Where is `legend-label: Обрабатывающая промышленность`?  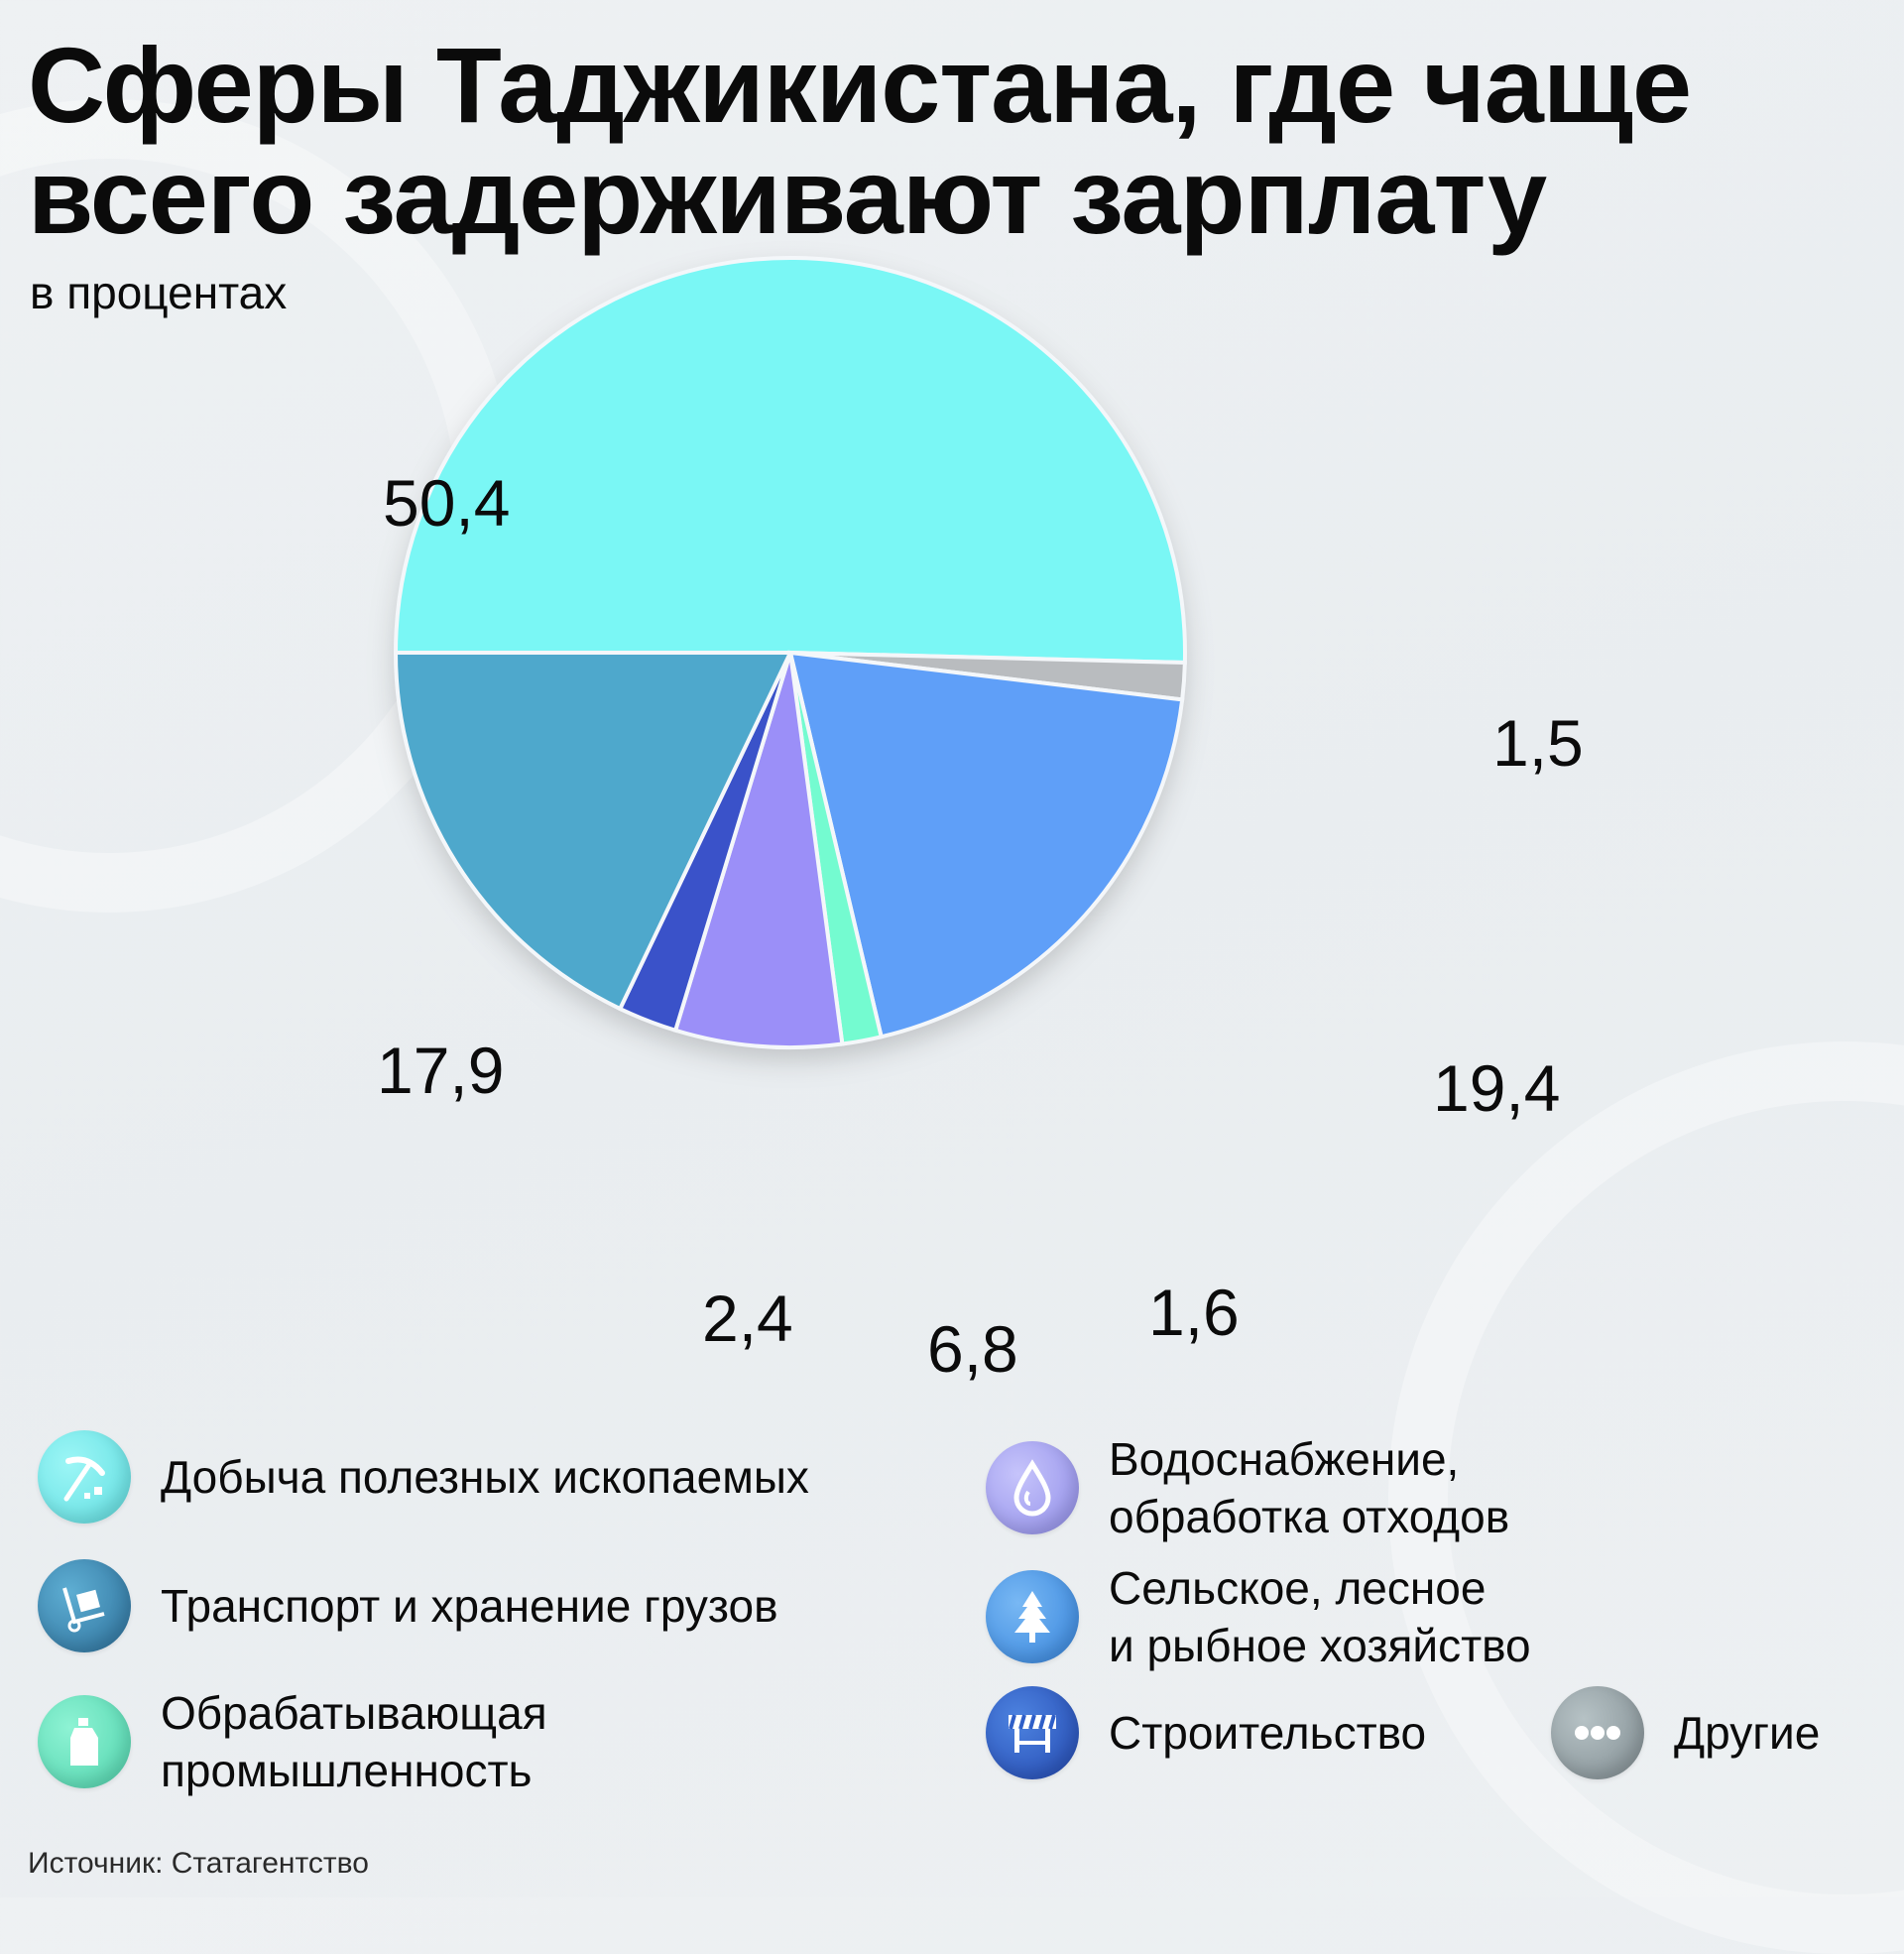
legend-label: Обрабатывающая промышленность is located at coordinates (354, 1741).